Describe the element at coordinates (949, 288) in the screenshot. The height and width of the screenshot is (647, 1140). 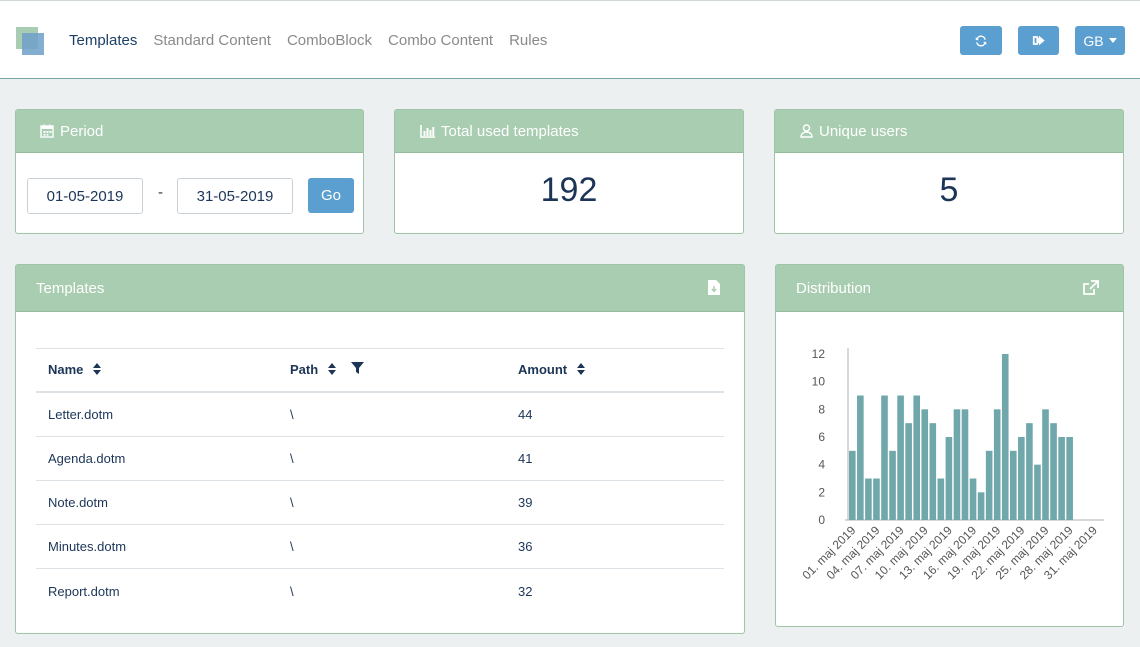
I see `distribution-card-header: Distribution` at that location.